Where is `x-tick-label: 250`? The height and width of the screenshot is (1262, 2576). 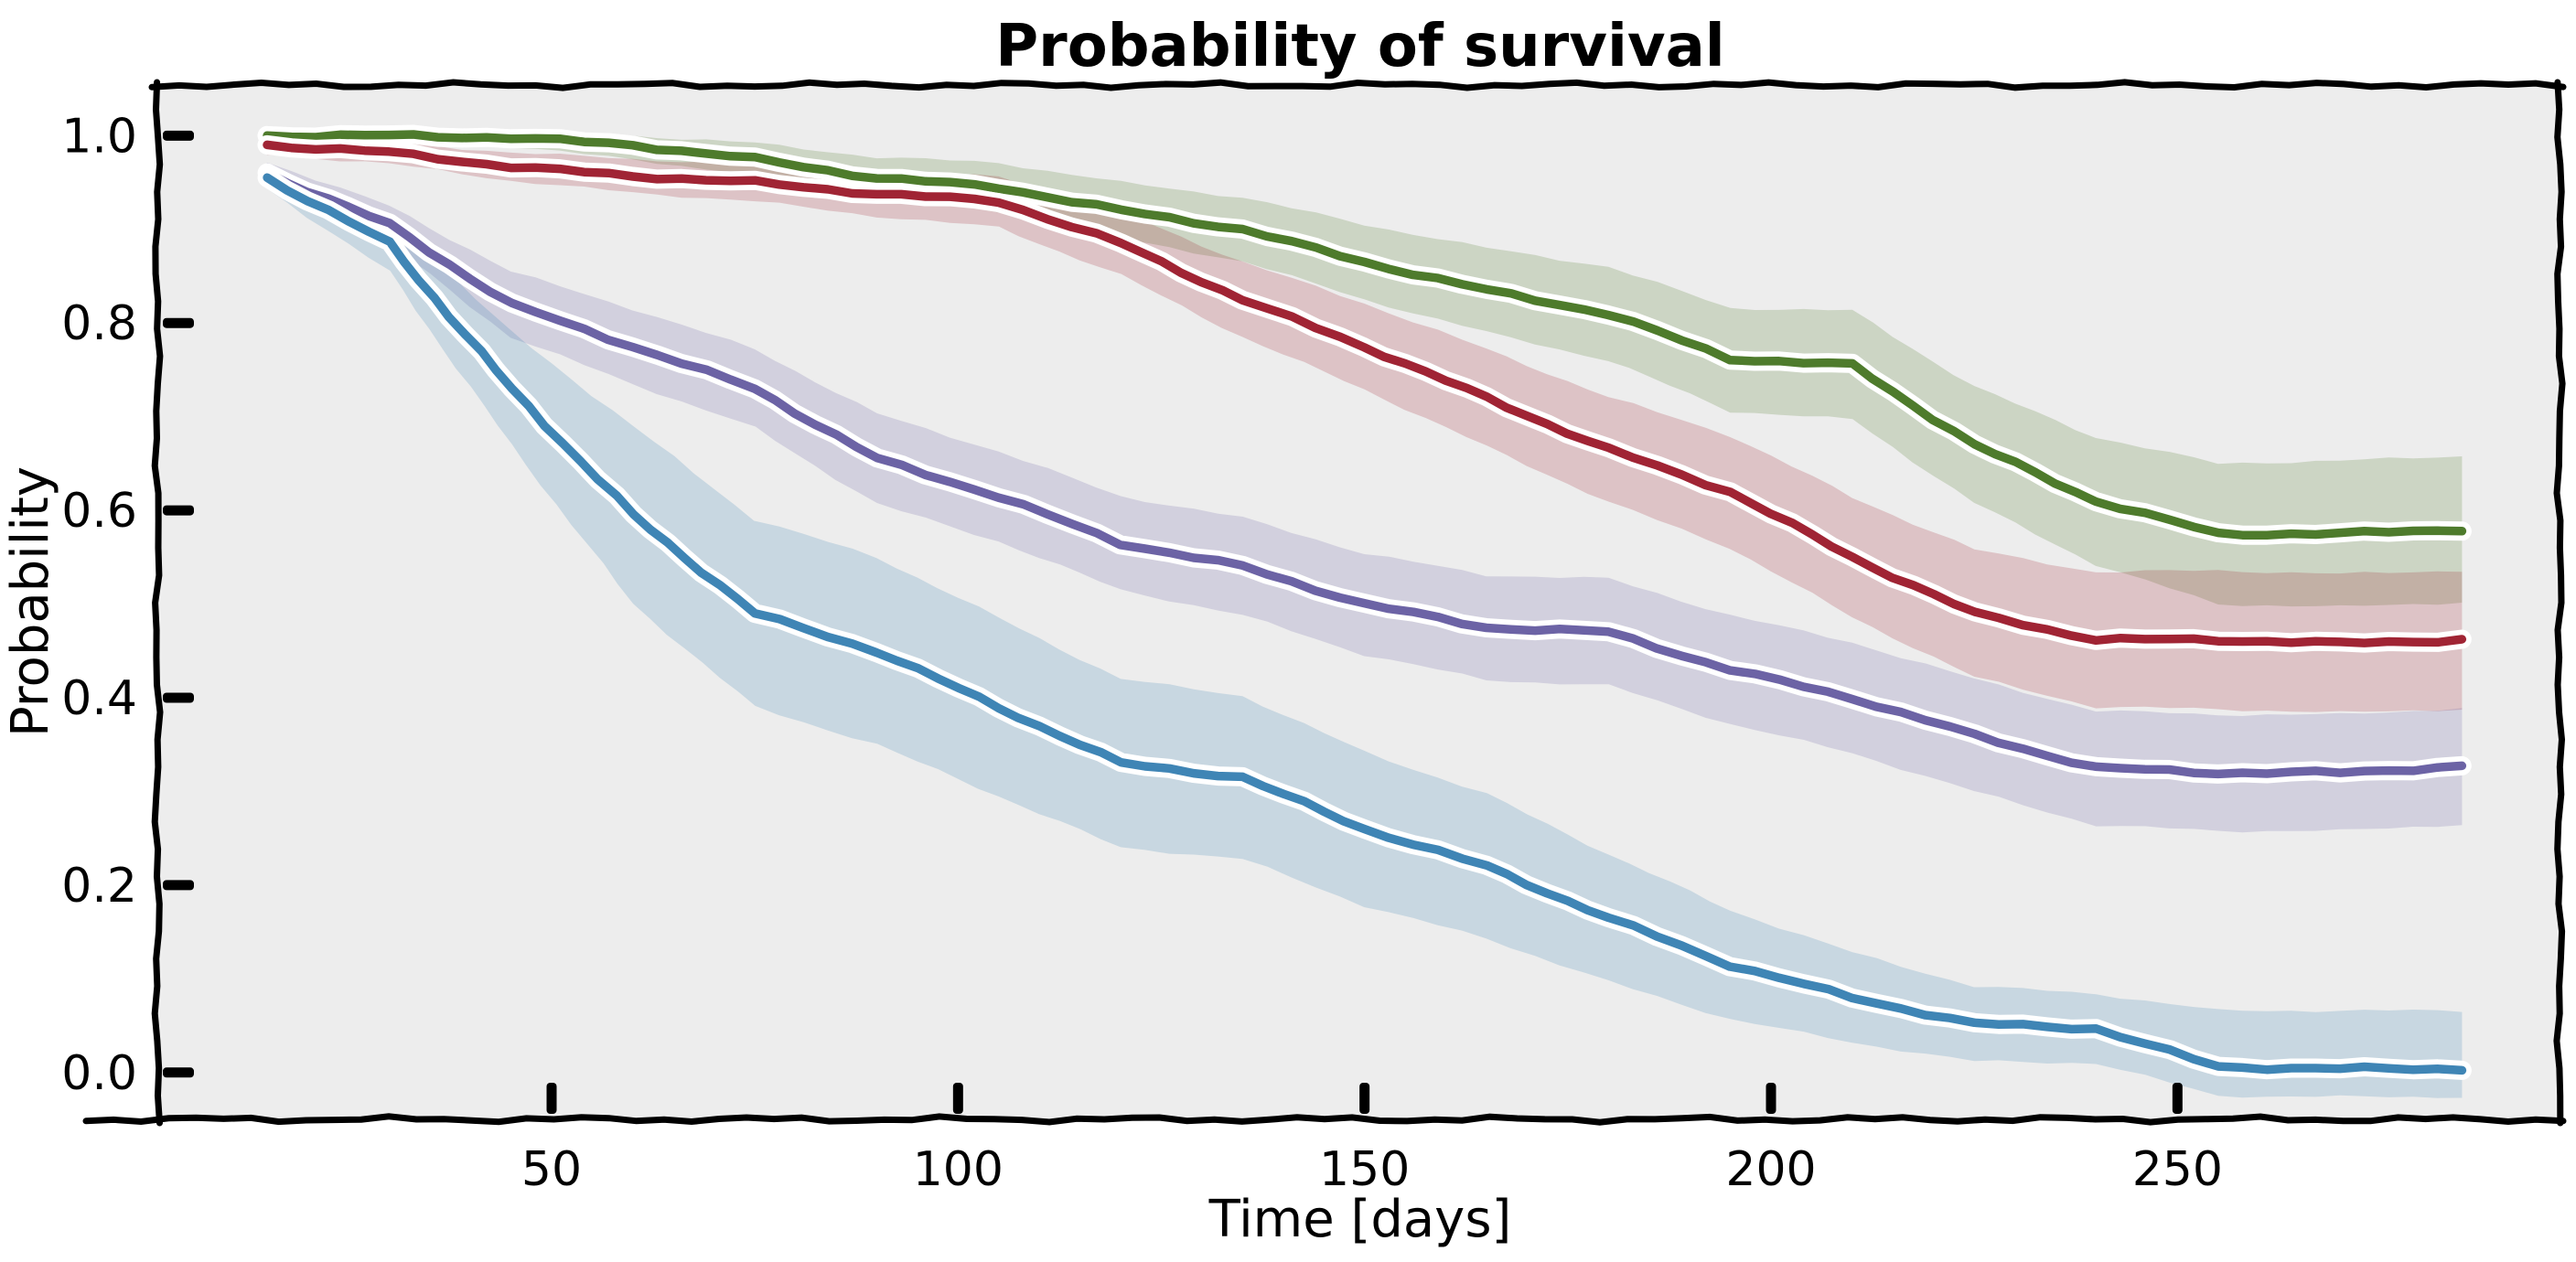
x-tick-label: 250 is located at coordinates (2178, 1169).